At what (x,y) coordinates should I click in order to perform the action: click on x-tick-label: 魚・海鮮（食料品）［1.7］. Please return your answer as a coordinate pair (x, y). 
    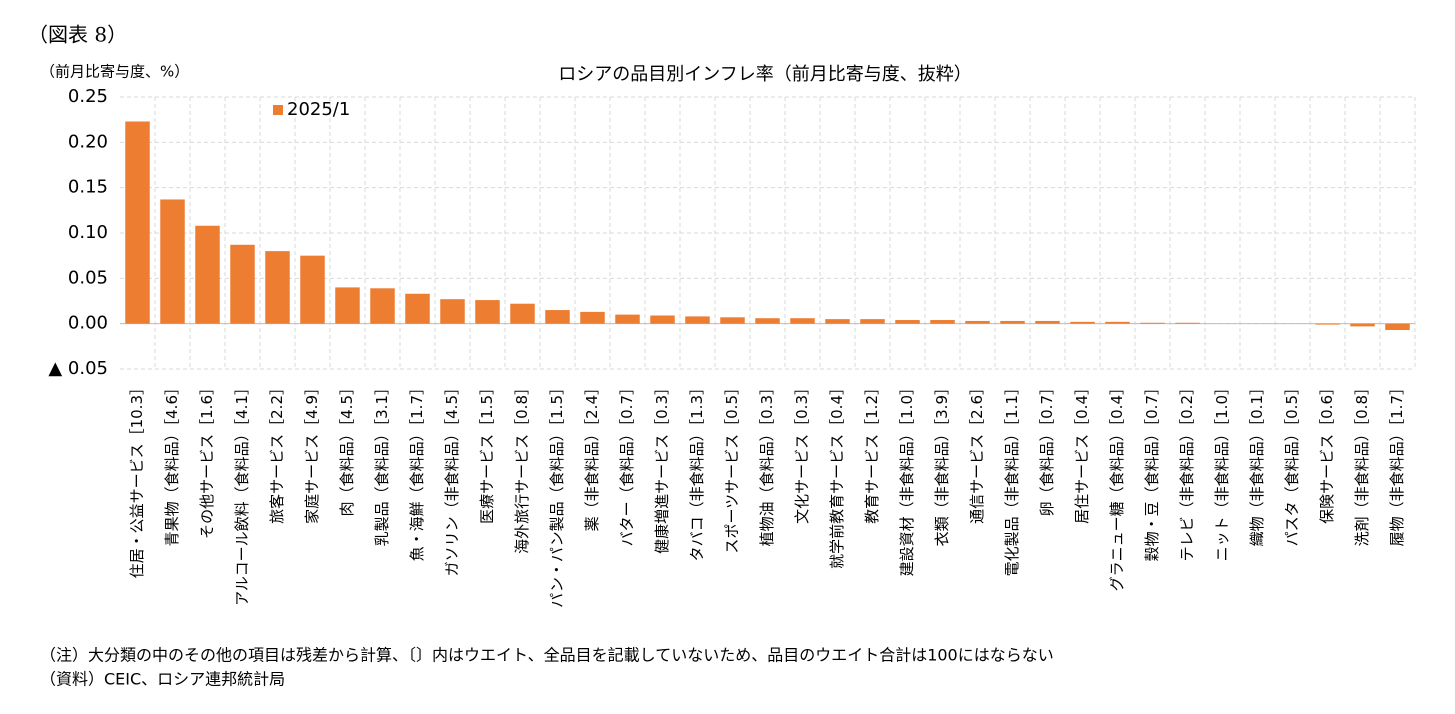
    Looking at the image, I should click on (417, 470).